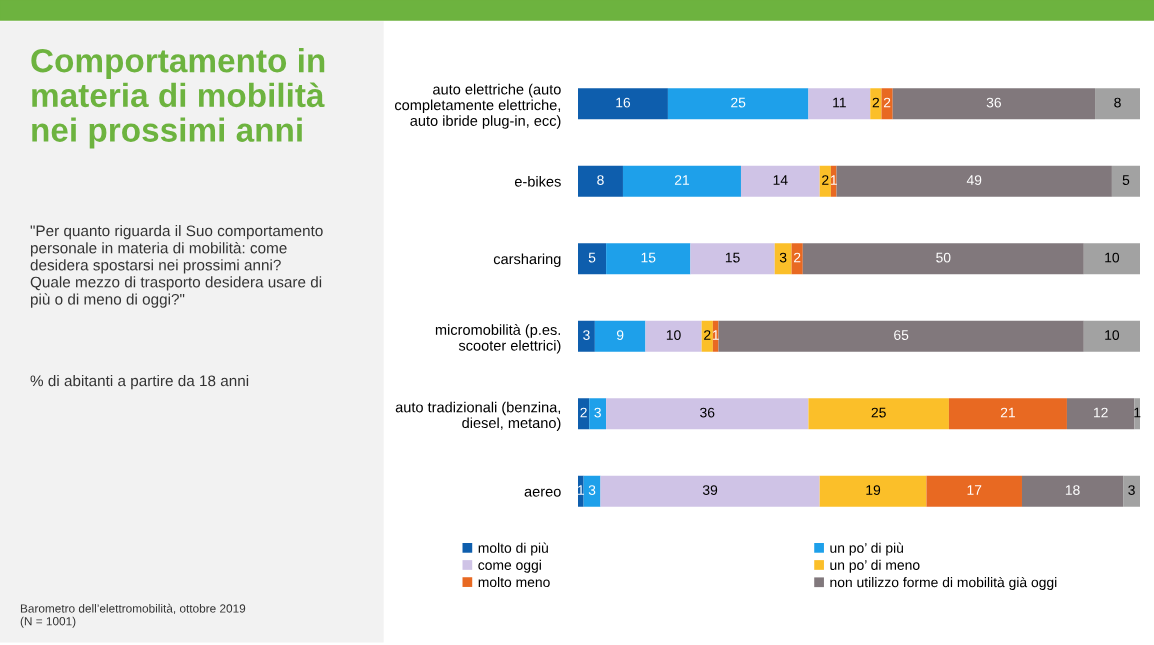  I want to click on text: % di abitanti a partire da 18 anni, so click(139, 382).